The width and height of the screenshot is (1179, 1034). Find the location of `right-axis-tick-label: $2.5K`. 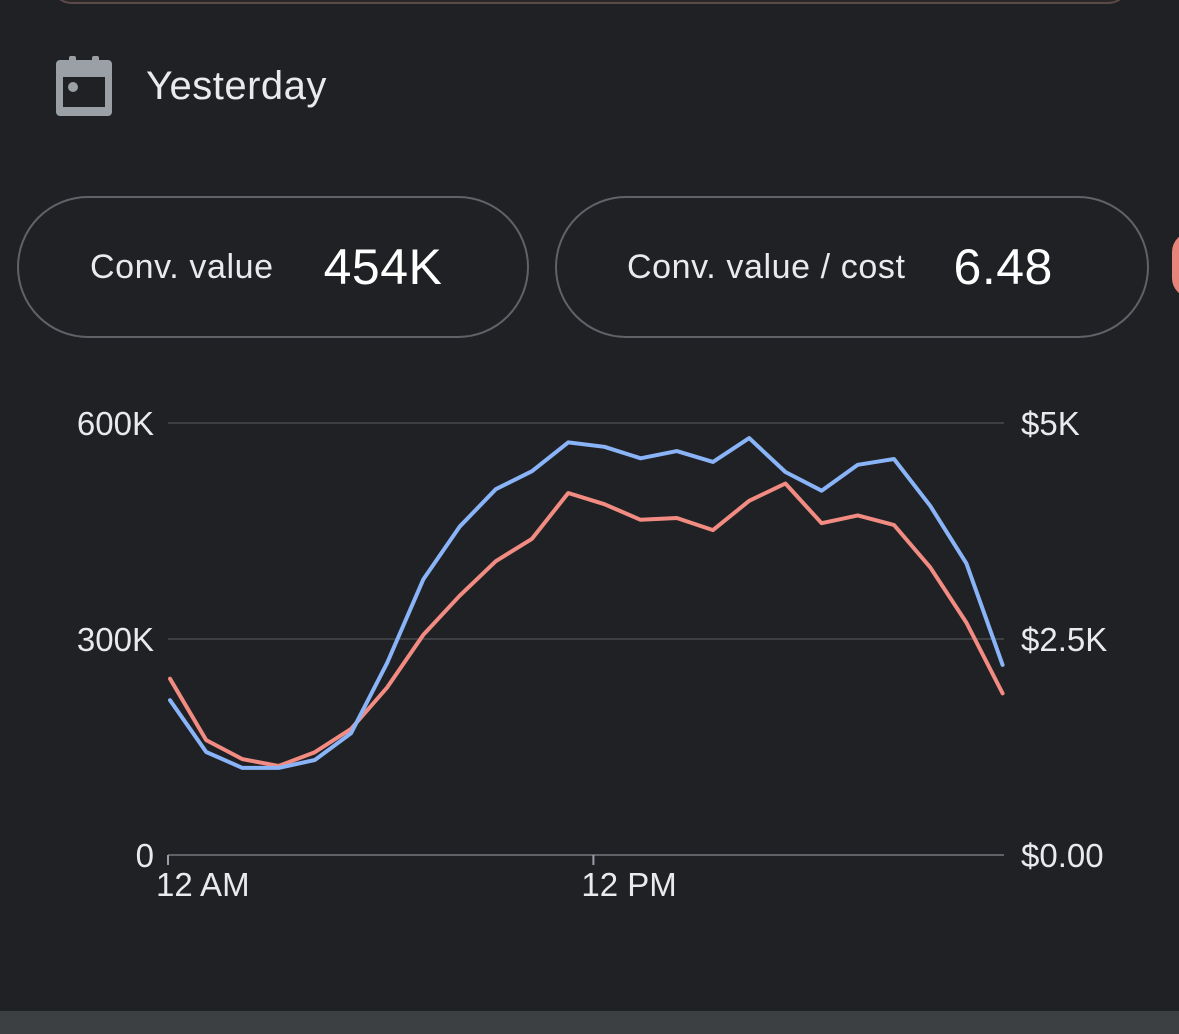

right-axis-tick-label: $2.5K is located at coordinates (1064, 639).